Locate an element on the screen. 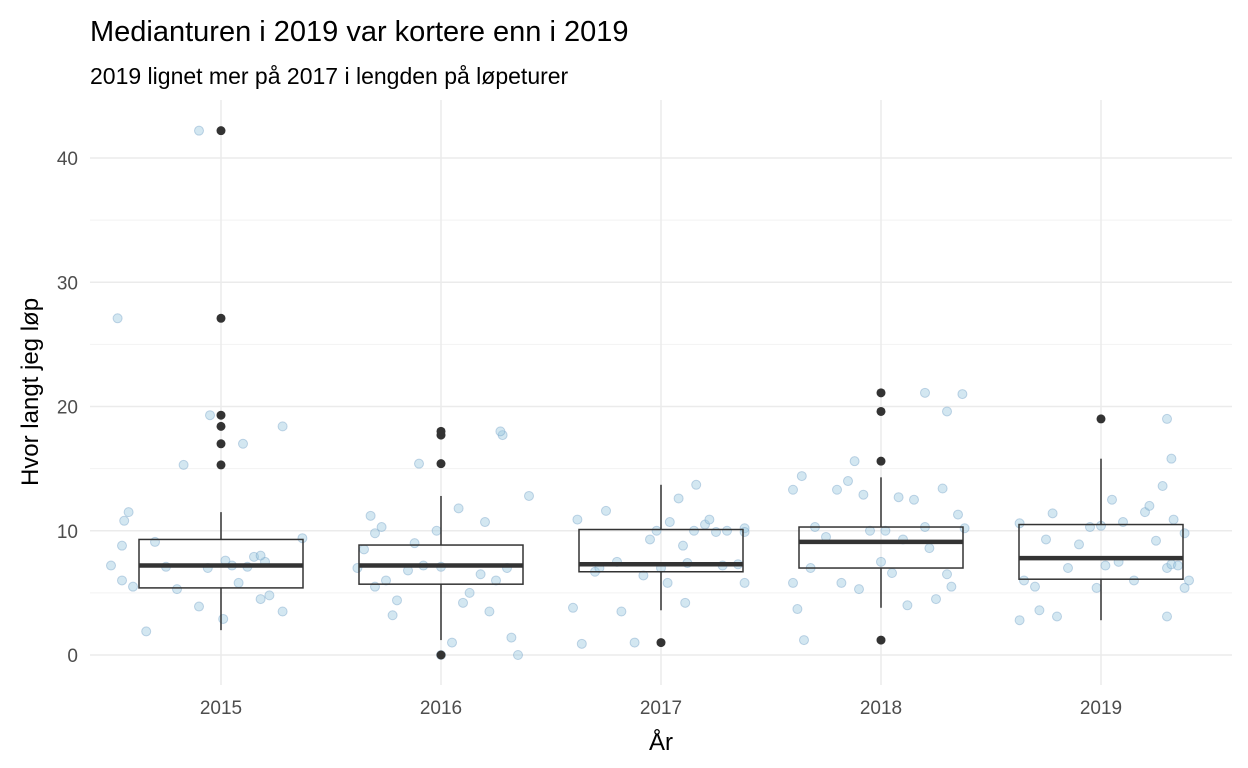 The width and height of the screenshot is (1248, 768). y-tick-labels: 0 10 20 30 40 is located at coordinates (67, 408).